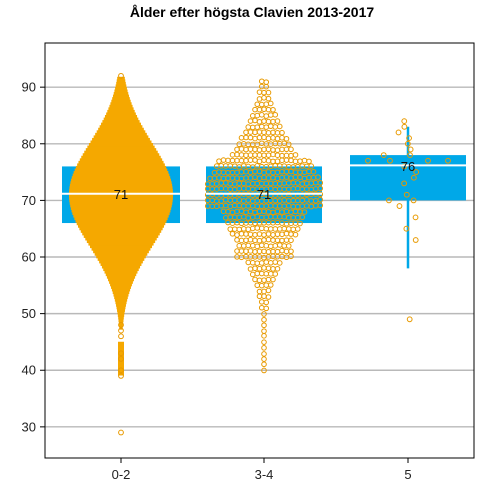 This screenshot has width=504, height=504. Describe the element at coordinates (264, 194) in the screenshot. I see `median-label-3-4: 71` at that location.